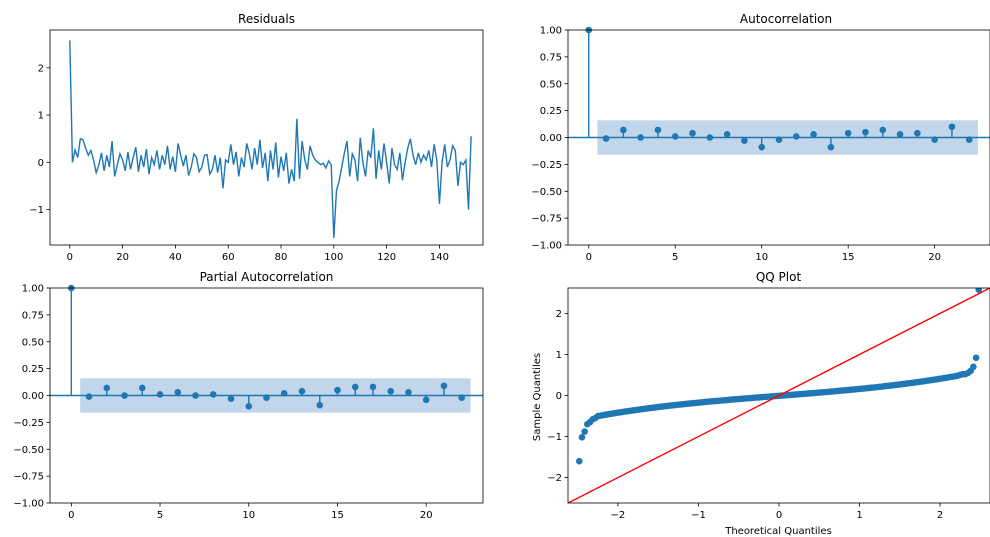  Describe the element at coordinates (778, 531) in the screenshot. I see `qq-xlabel: Theoretical Quantiles` at that location.